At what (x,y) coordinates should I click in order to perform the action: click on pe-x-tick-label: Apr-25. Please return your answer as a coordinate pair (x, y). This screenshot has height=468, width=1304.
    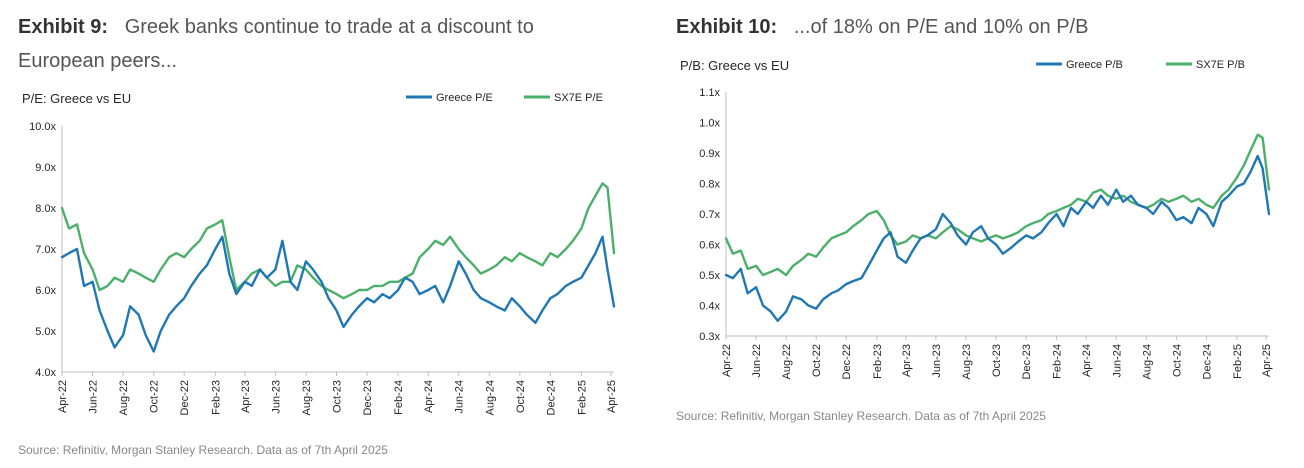
    Looking at the image, I should click on (612, 396).